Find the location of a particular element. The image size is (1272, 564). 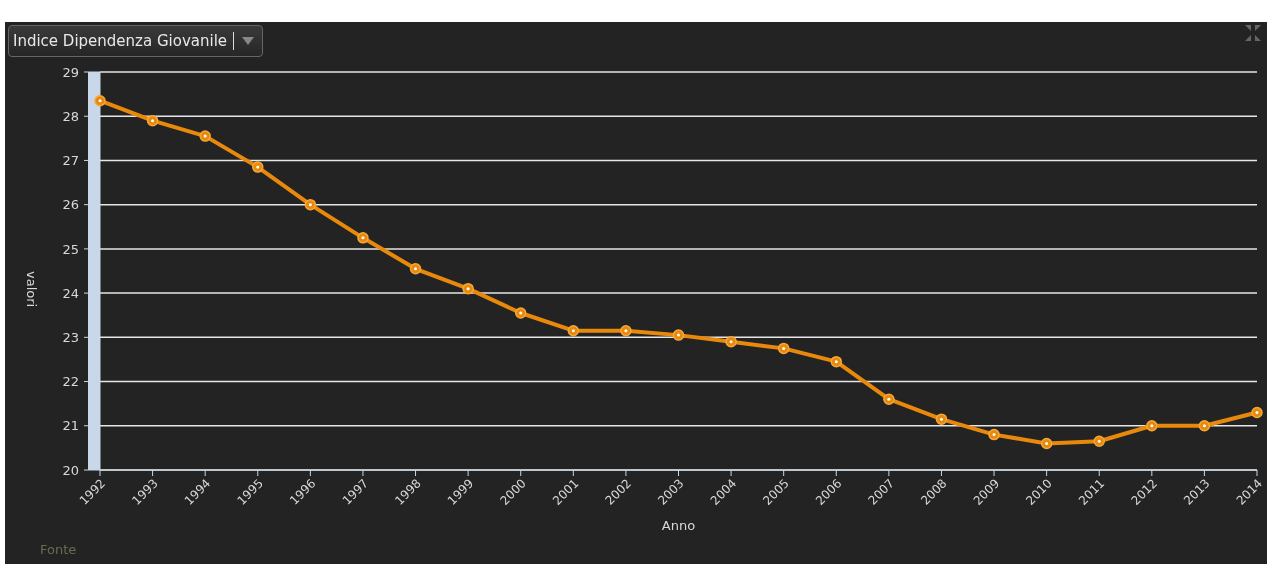

y-tick-label: 24 is located at coordinates (70, 293).